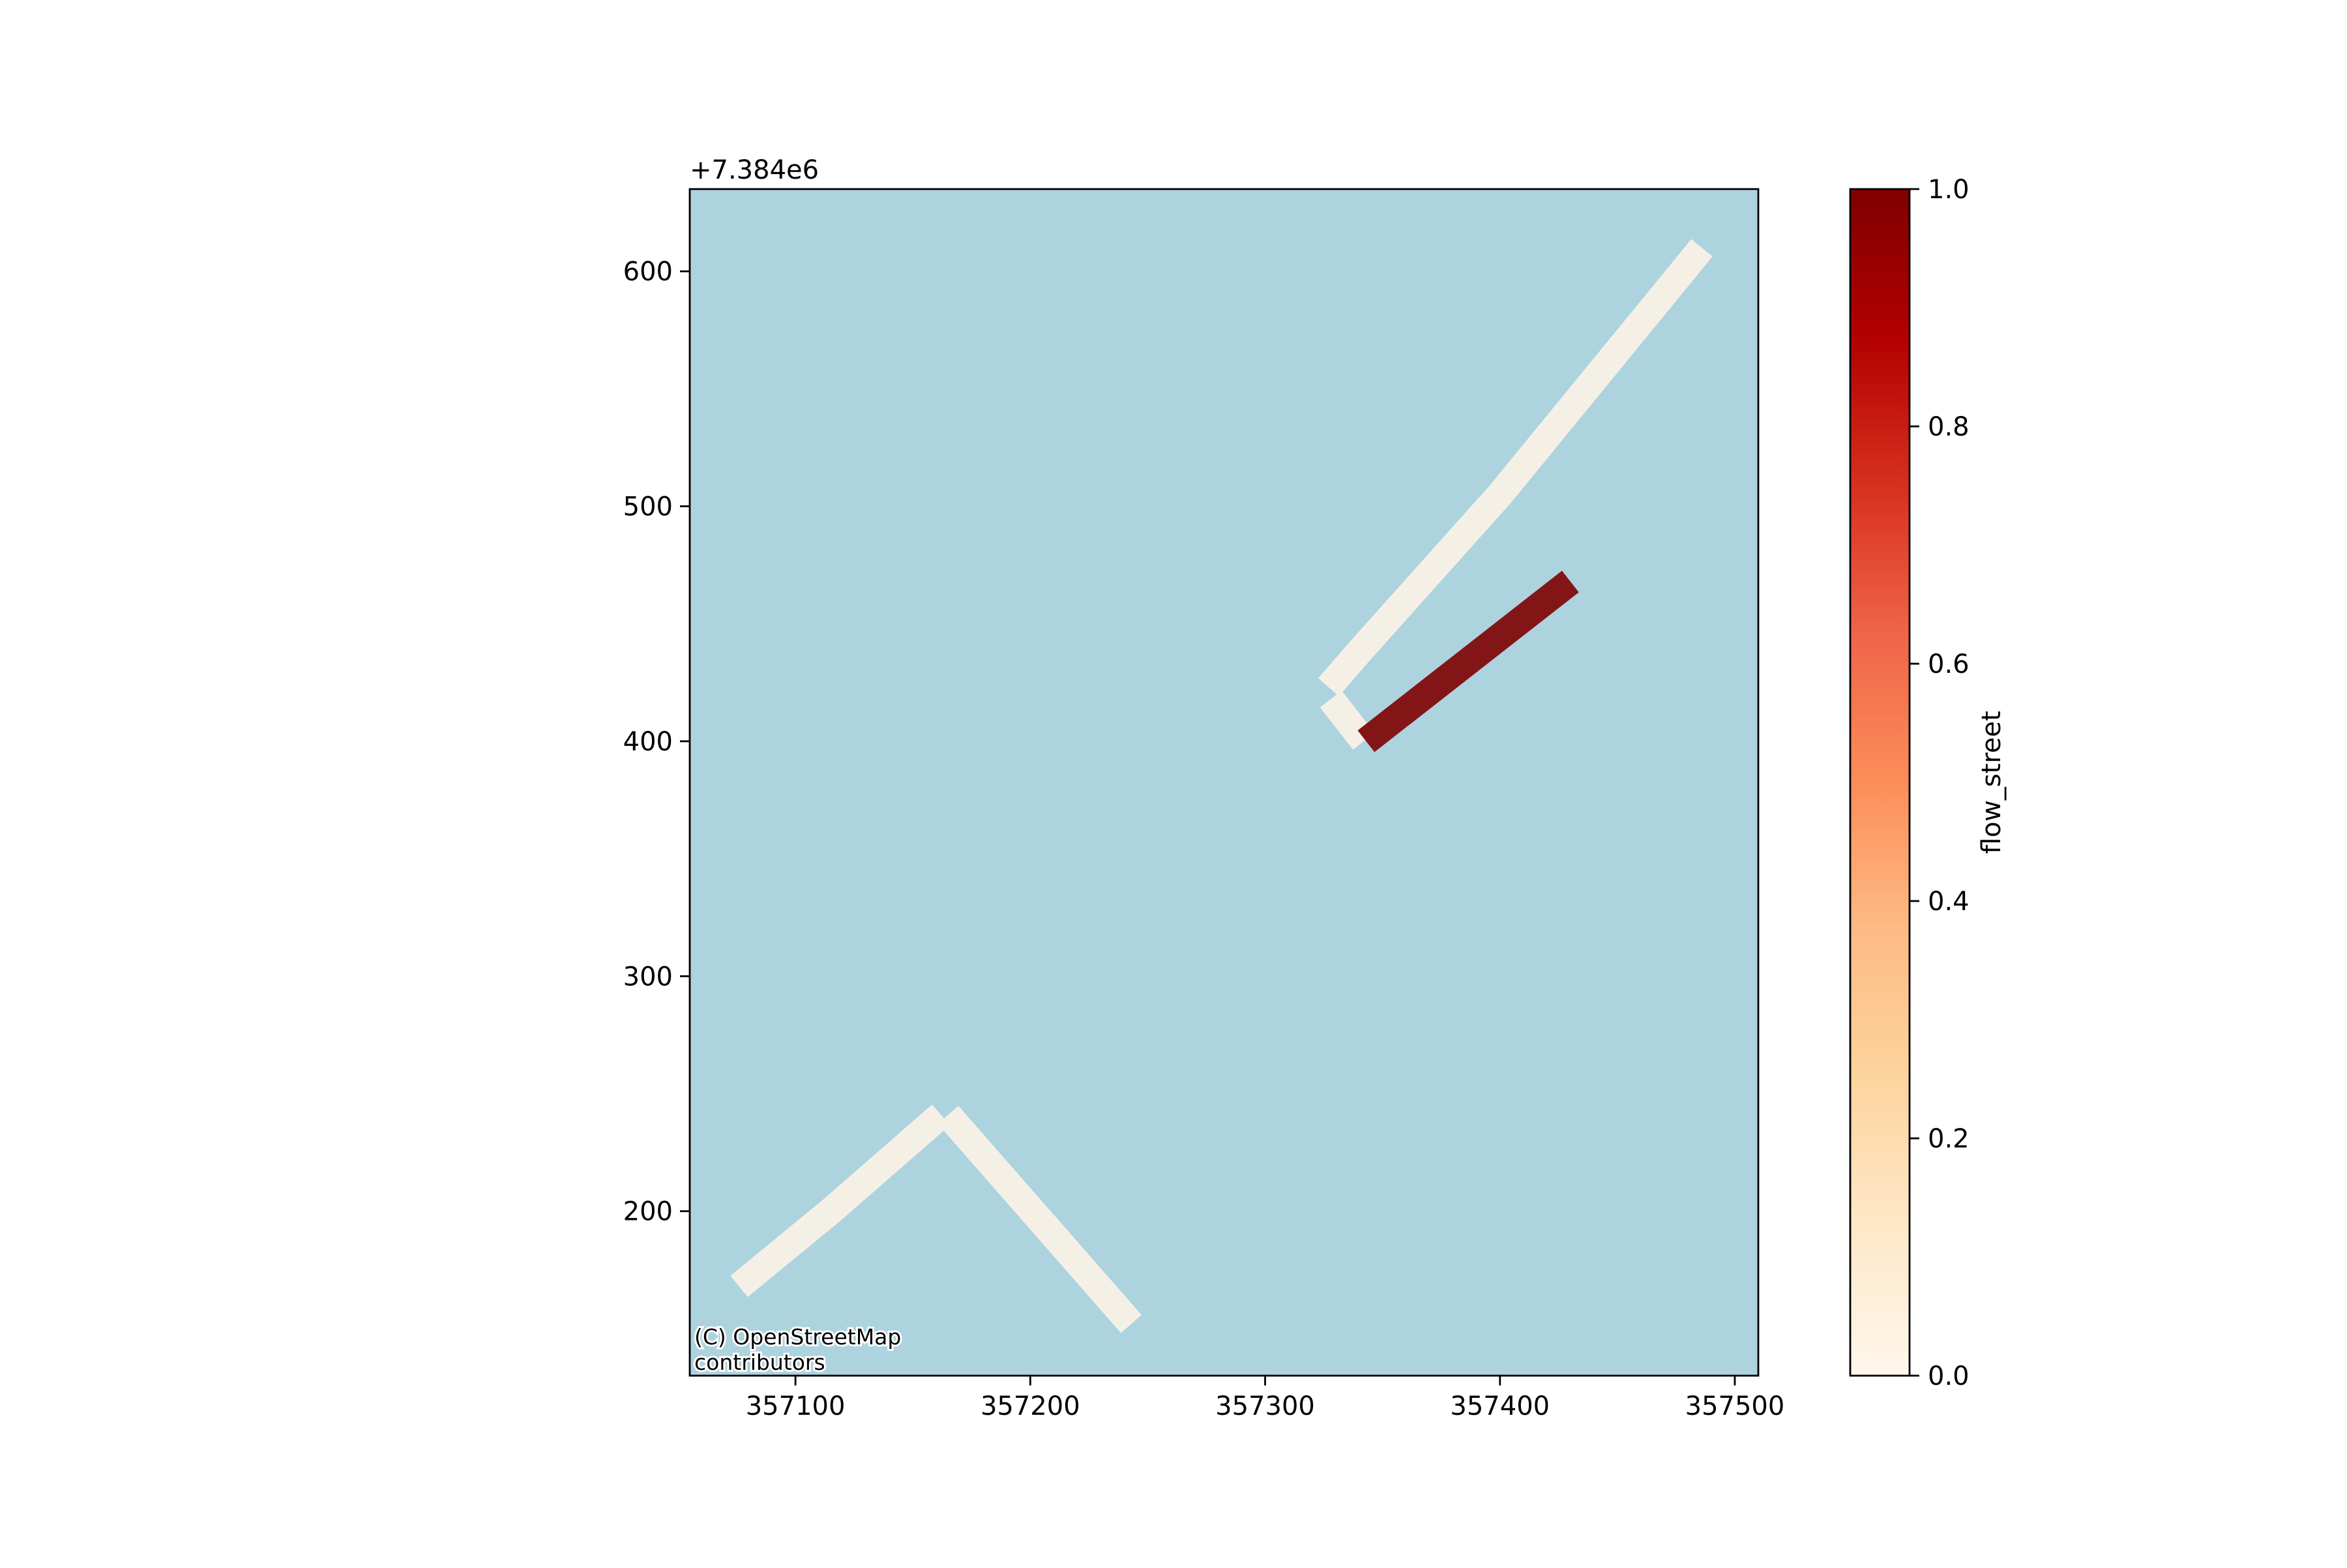  I want to click on colorbar-axis: 0.0 0.2 0.4 0.6 0.8 1.0, so click(1940, 783).